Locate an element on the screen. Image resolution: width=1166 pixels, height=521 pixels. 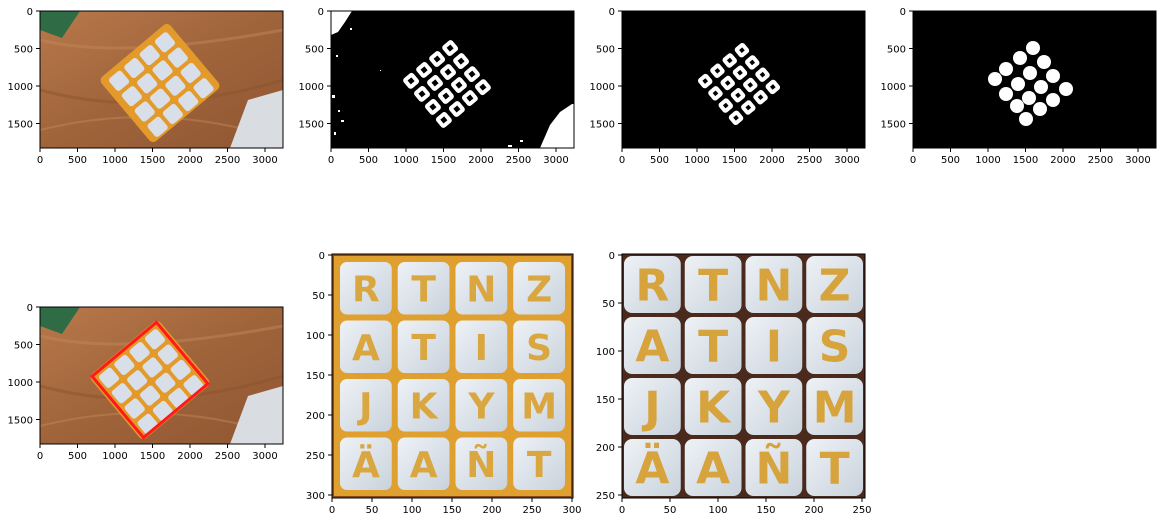
warped-die-letter: I is located at coordinates (774, 347).